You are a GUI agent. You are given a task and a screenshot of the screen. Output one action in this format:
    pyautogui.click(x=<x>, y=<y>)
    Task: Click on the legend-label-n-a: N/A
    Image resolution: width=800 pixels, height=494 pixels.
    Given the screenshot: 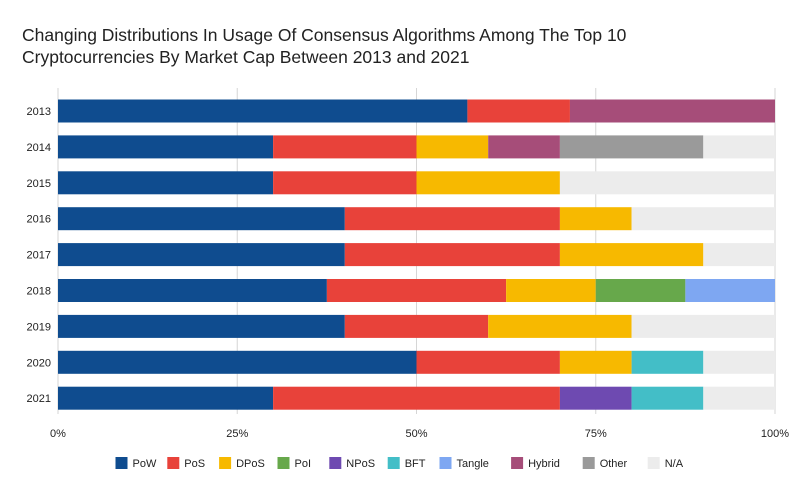 What is the action you would take?
    pyautogui.click(x=674, y=464)
    